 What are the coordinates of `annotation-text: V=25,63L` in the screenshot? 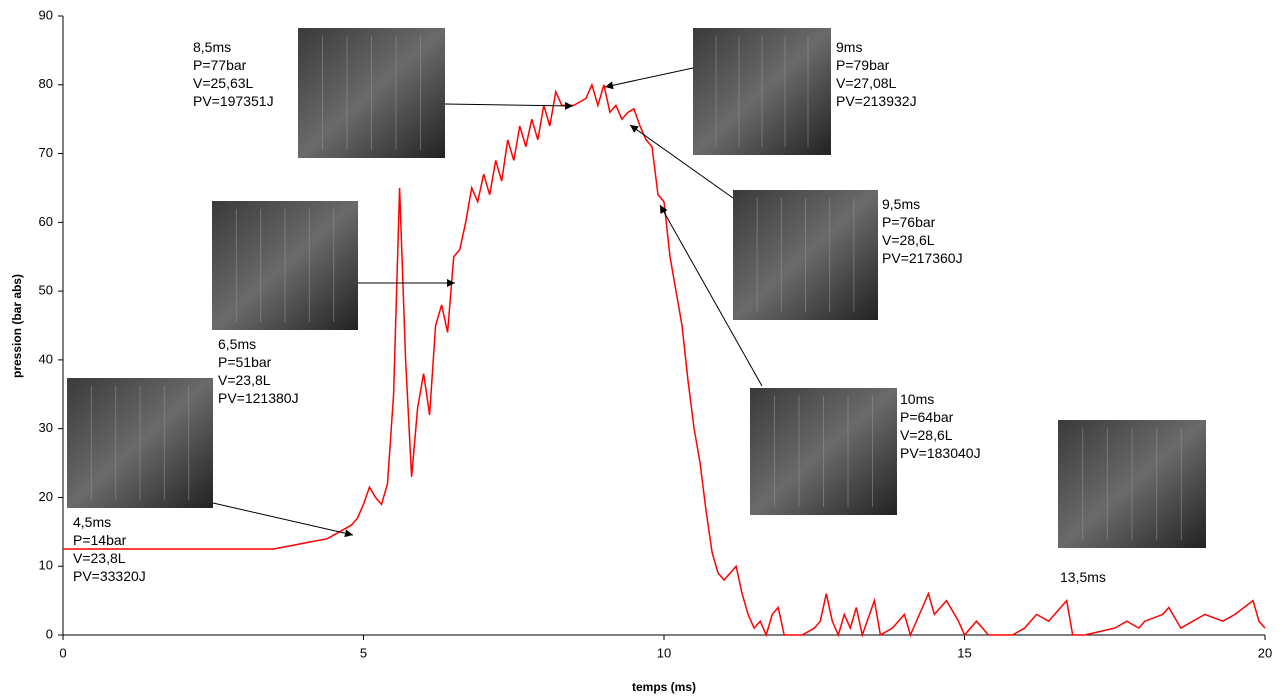 It's located at (223, 83).